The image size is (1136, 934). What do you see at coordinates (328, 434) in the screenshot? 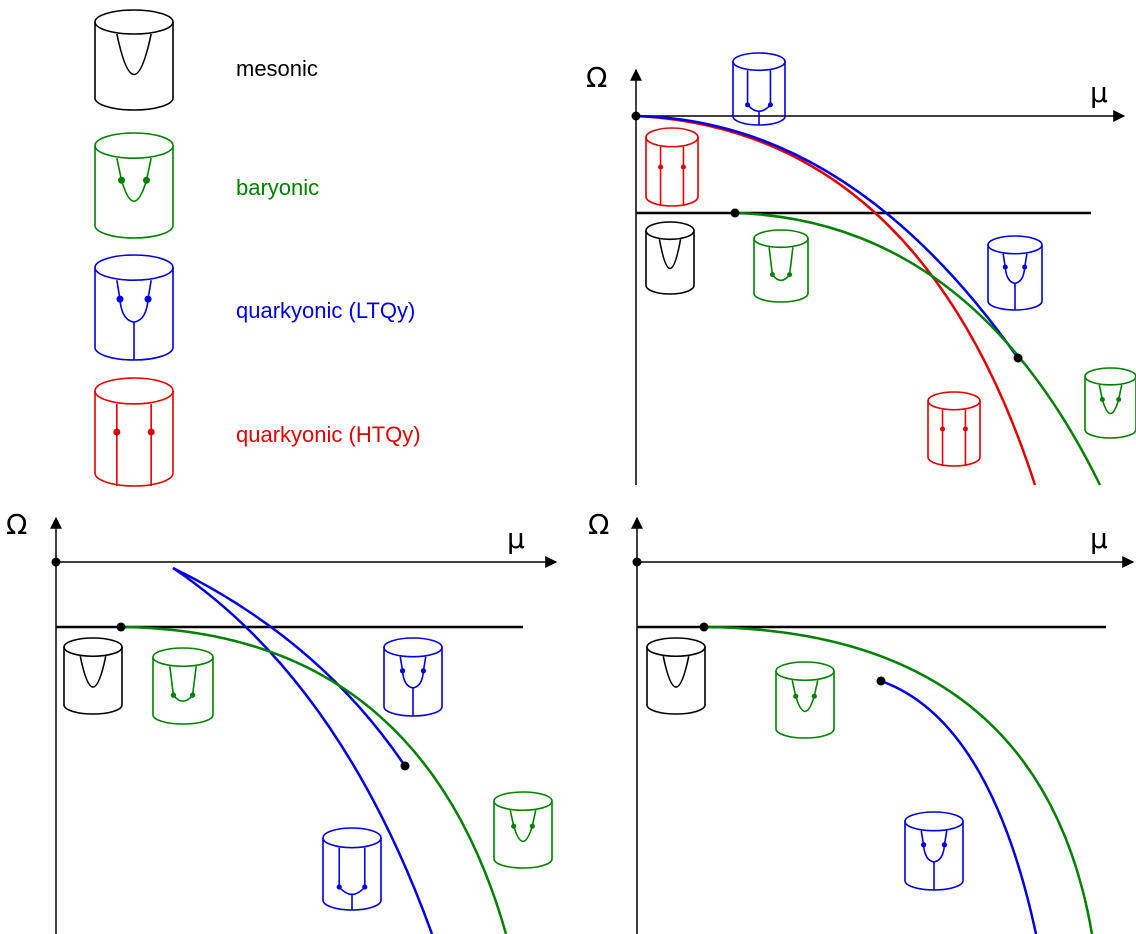
I see `legend-label-htqy: quarkyonic (HTQy)` at bounding box center [328, 434].